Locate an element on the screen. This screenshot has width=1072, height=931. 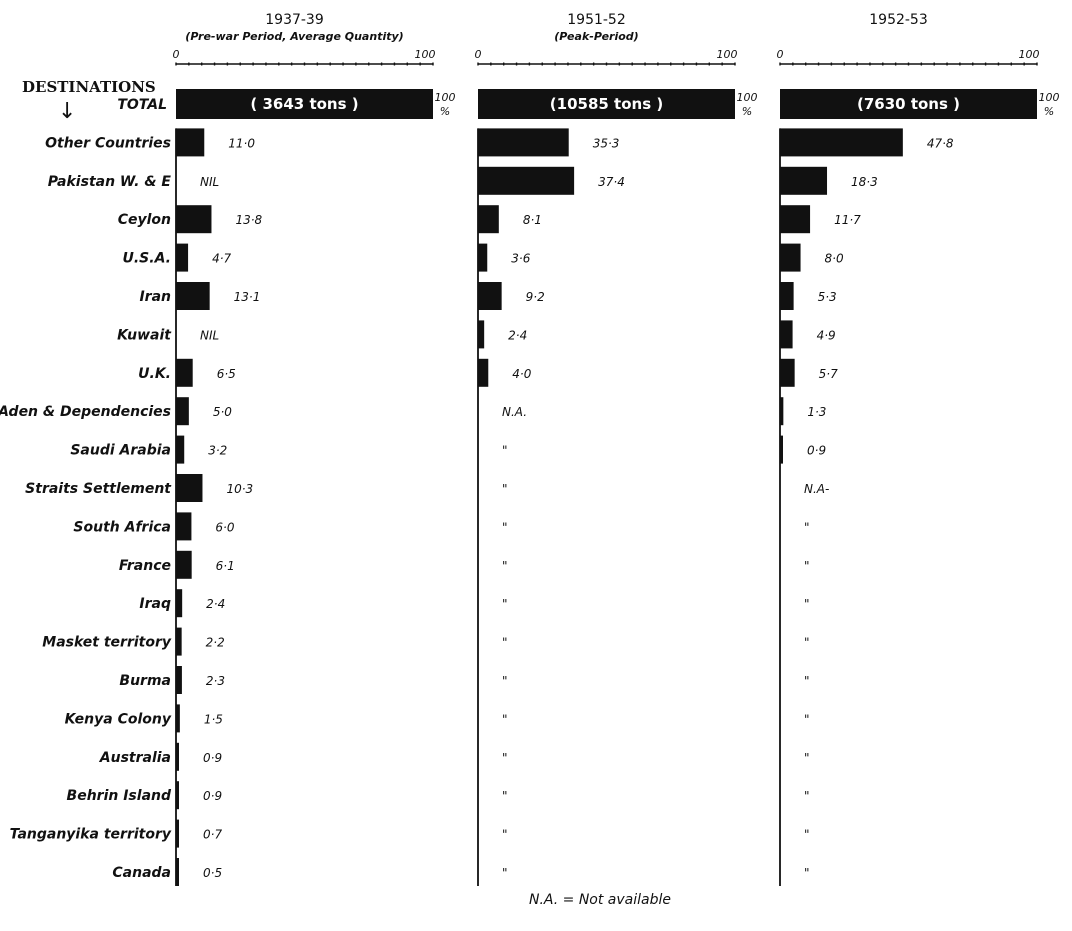
value-label-1-20: " is located at coordinates (505, 873).